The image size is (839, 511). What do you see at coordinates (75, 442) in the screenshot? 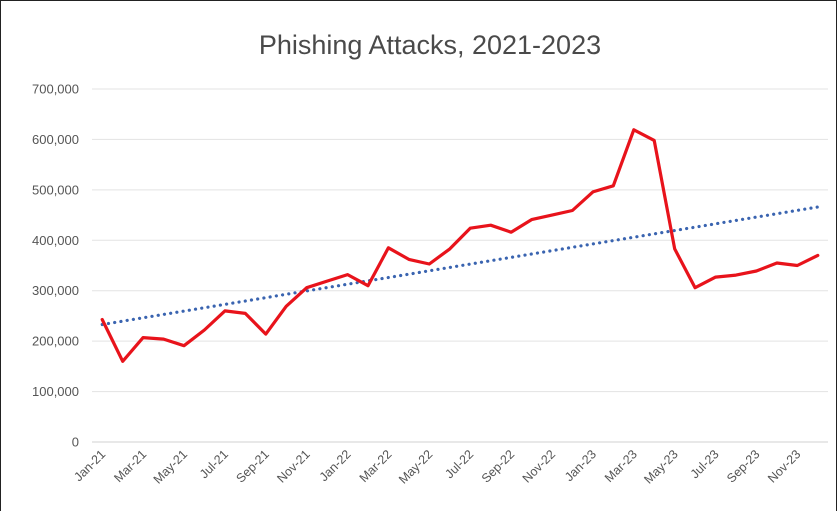
I see `y-tick-label: 0` at bounding box center [75, 442].